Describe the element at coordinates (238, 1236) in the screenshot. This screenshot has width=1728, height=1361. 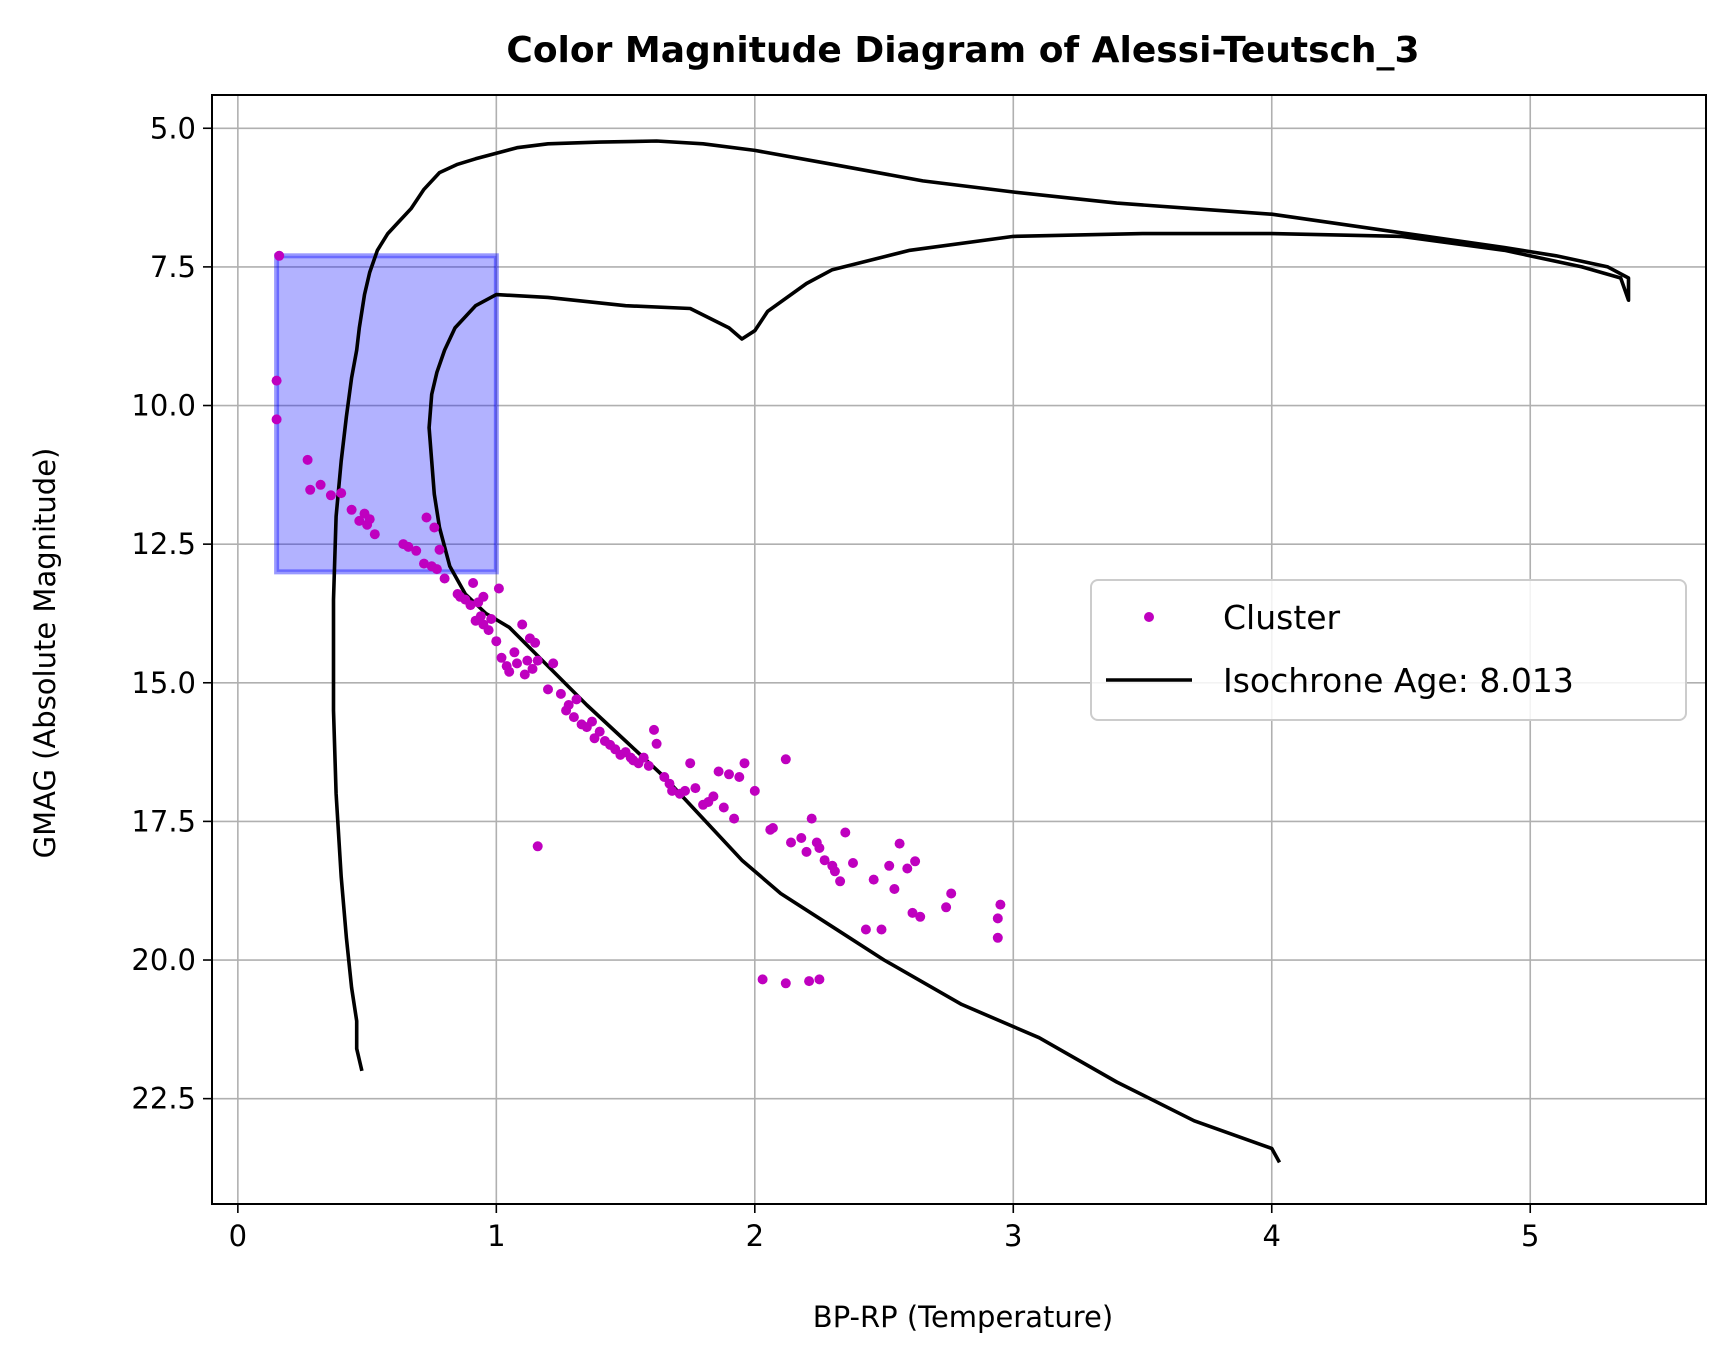
I see `x-tick-label: 0` at that location.